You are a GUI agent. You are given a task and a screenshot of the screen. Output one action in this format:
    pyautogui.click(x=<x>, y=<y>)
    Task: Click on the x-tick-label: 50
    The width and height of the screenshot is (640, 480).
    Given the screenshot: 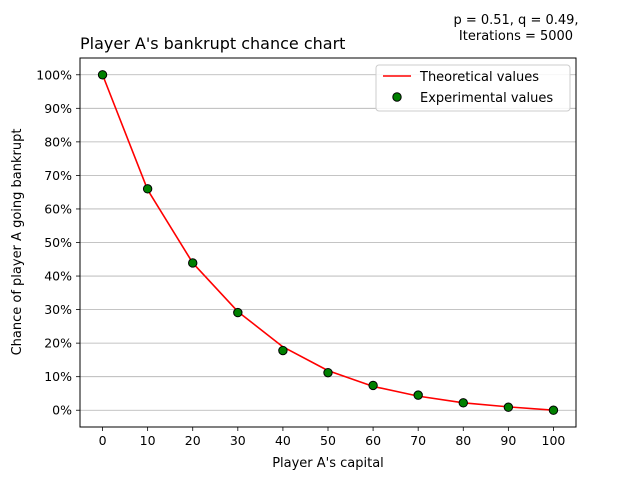 What is the action you would take?
    pyautogui.click(x=328, y=440)
    